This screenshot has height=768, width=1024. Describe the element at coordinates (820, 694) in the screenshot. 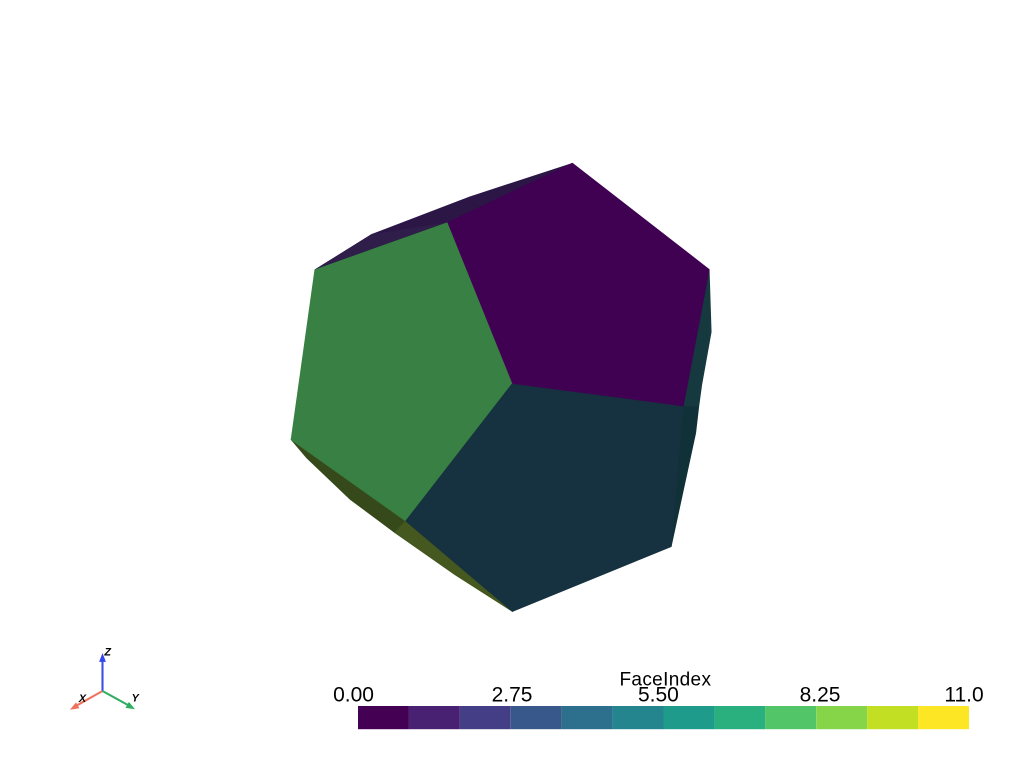

I see `svg-text: 8.25` at that location.